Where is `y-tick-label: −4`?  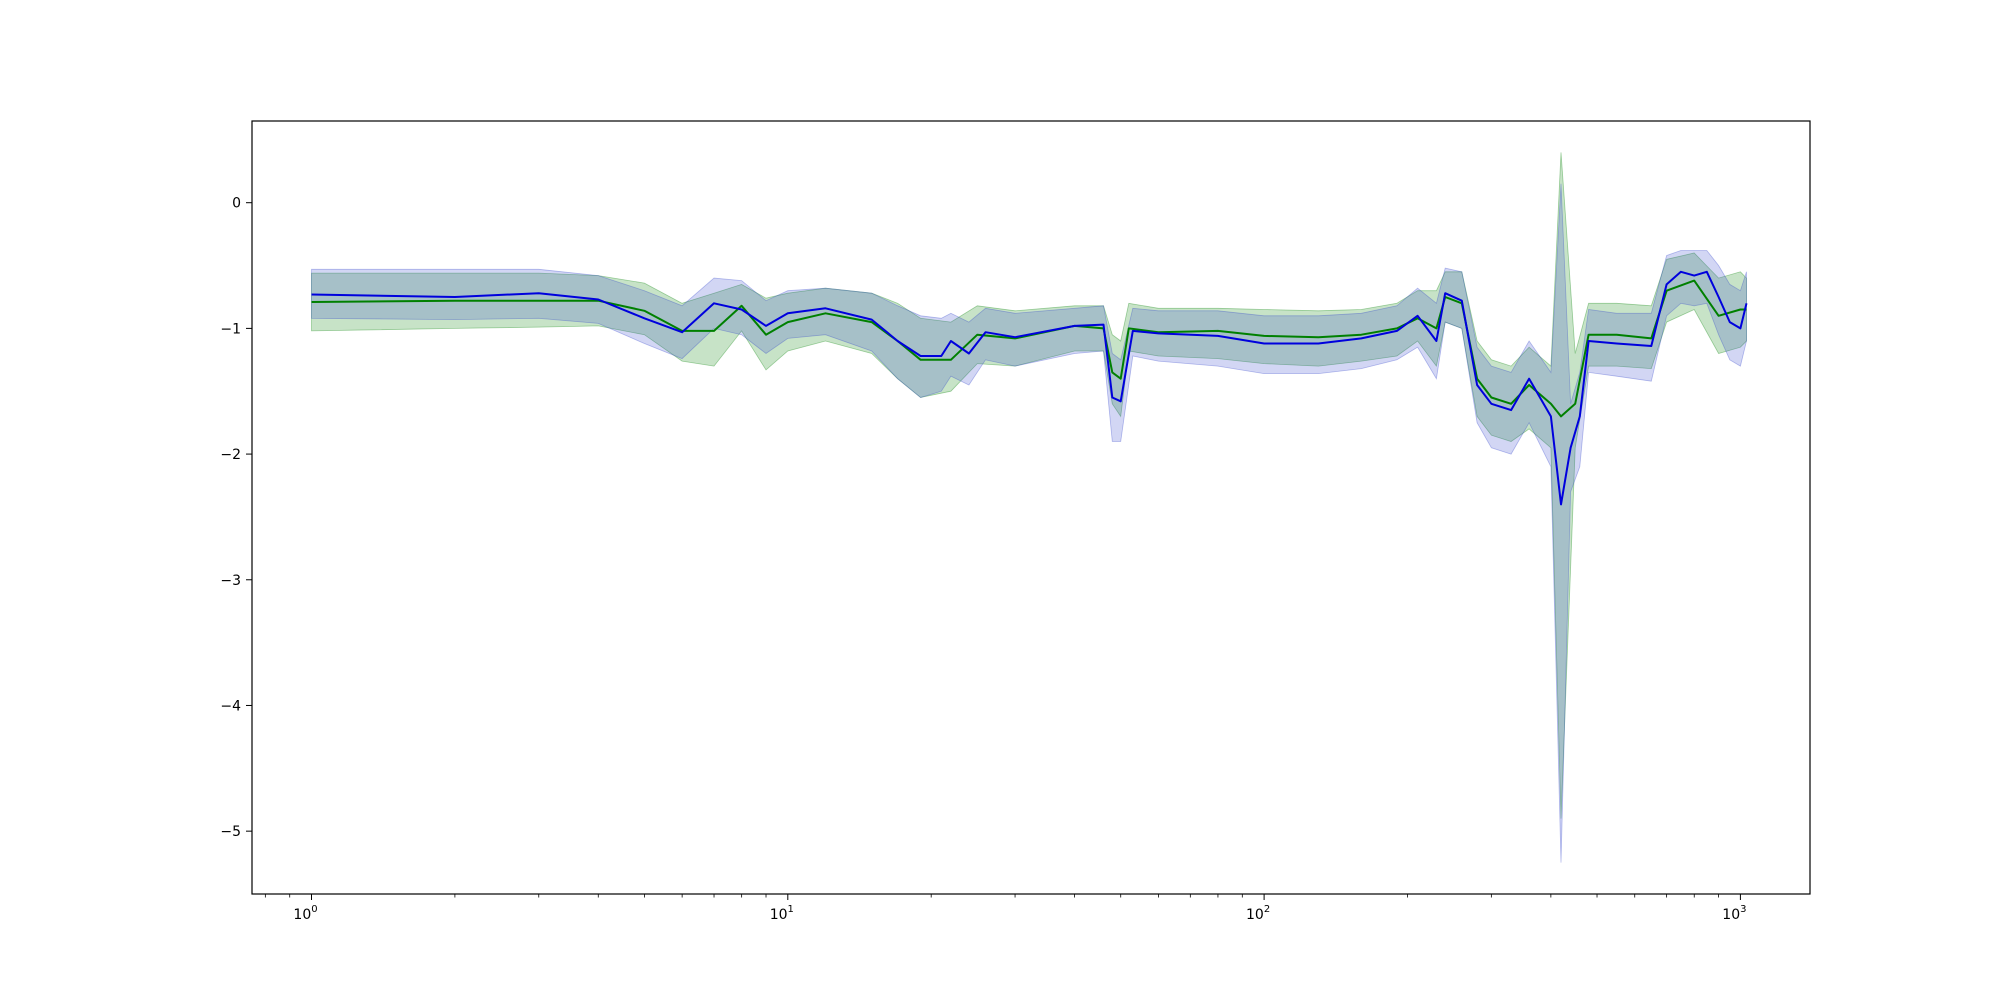 y-tick-label: −4 is located at coordinates (230, 706).